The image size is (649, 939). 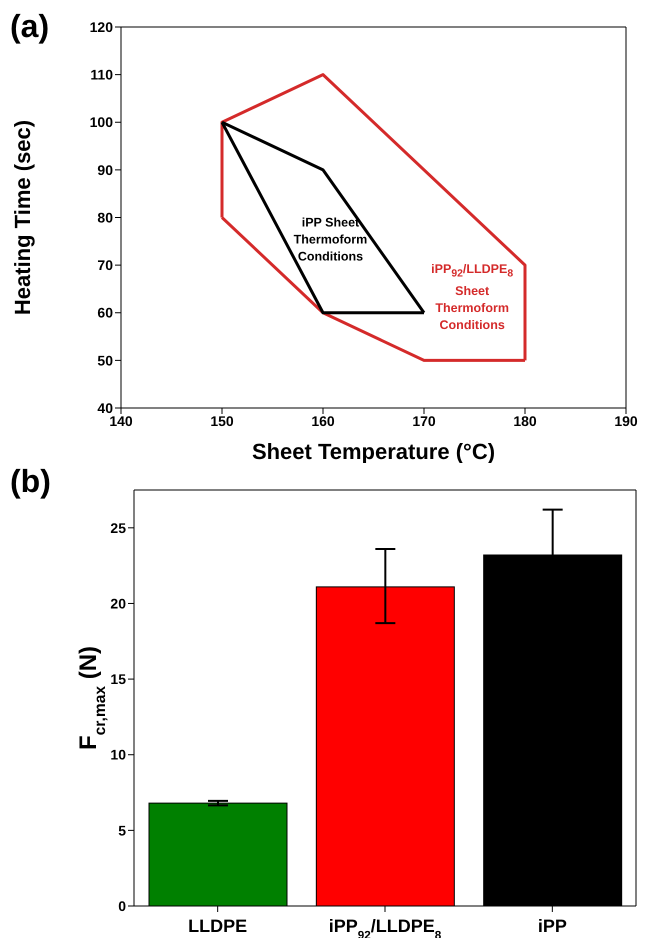 What do you see at coordinates (552, 926) in the screenshot?
I see `x-tick-label: iPP` at bounding box center [552, 926].